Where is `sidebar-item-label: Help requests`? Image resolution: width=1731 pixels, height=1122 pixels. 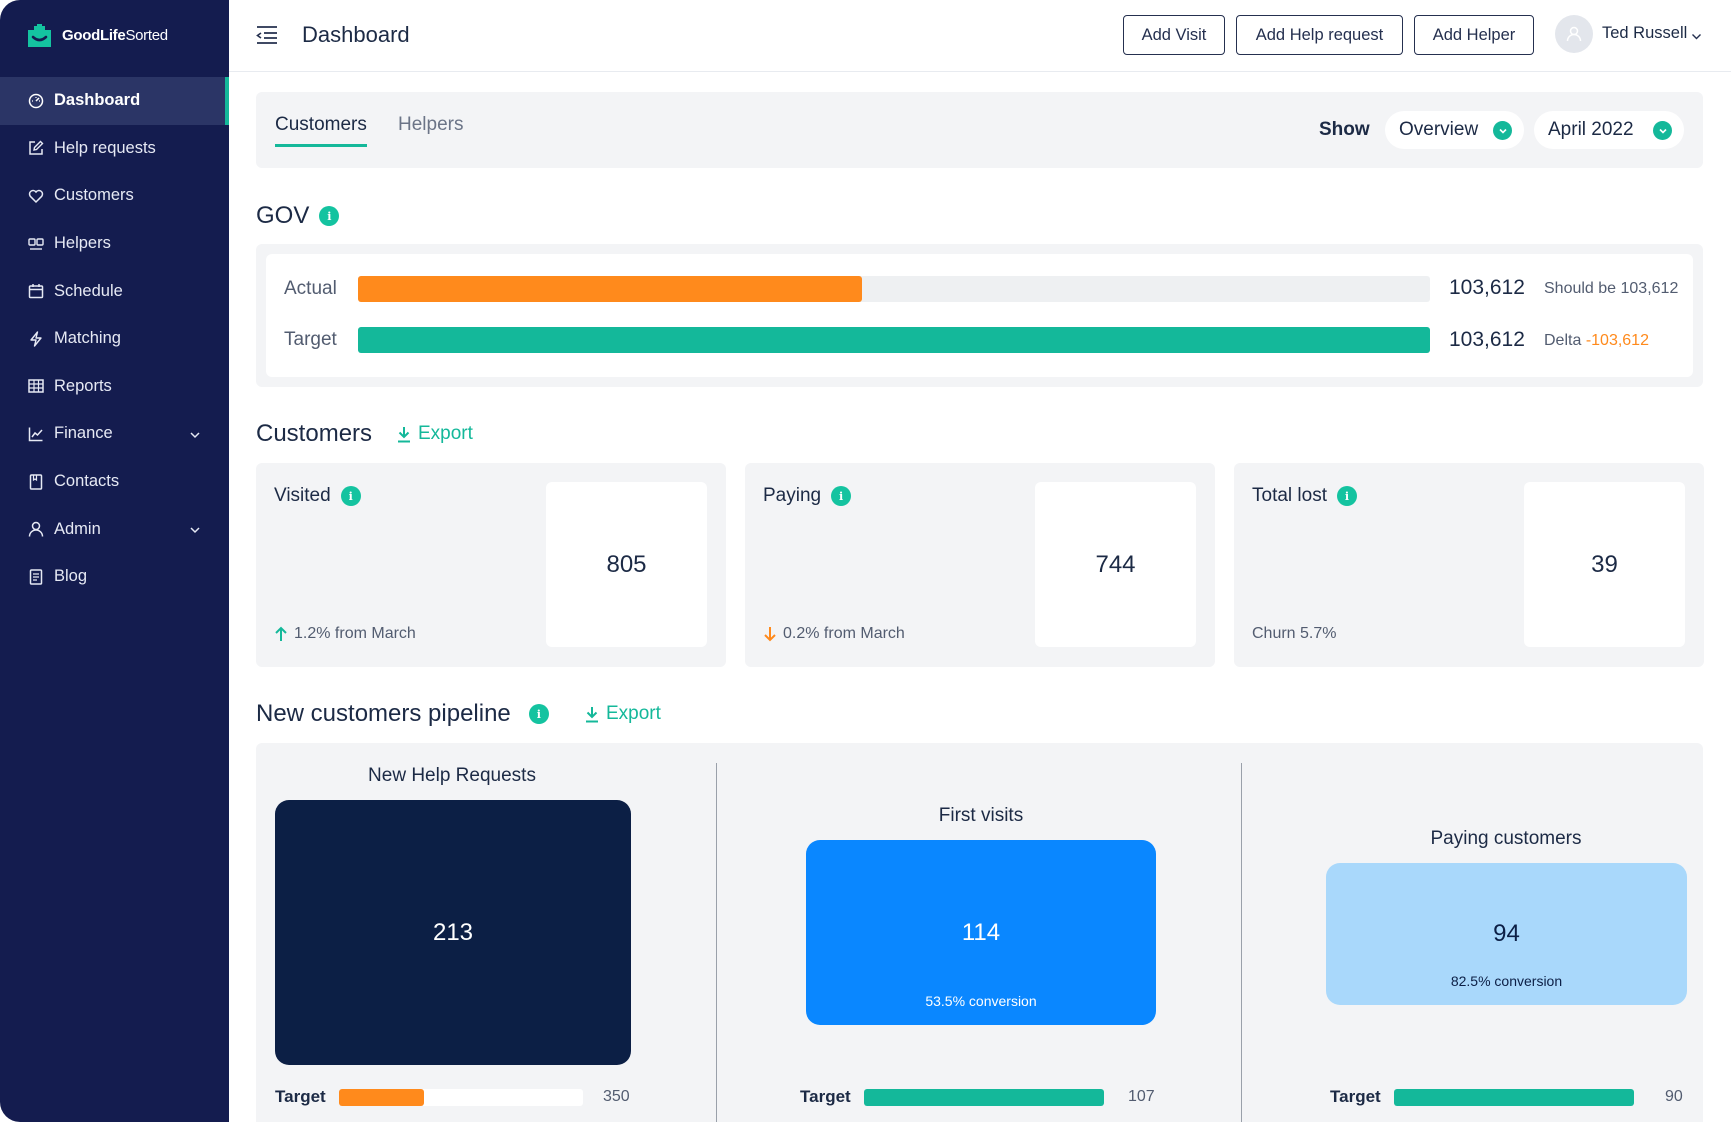
sidebar-item-label: Help requests is located at coordinates (105, 147).